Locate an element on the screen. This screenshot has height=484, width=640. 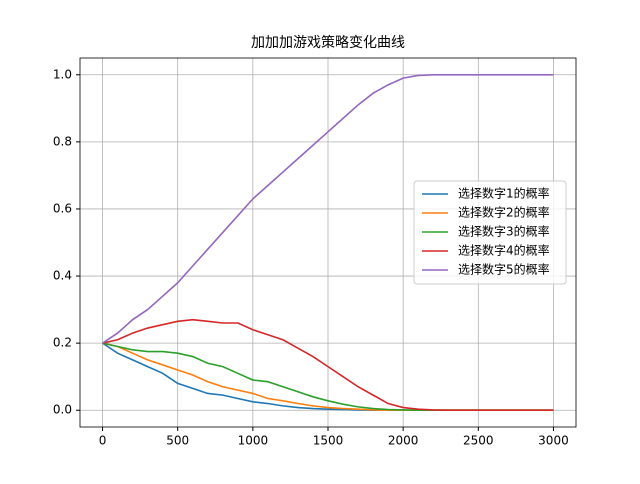
legend-label: 选择数字4的概率 is located at coordinates (504, 250).